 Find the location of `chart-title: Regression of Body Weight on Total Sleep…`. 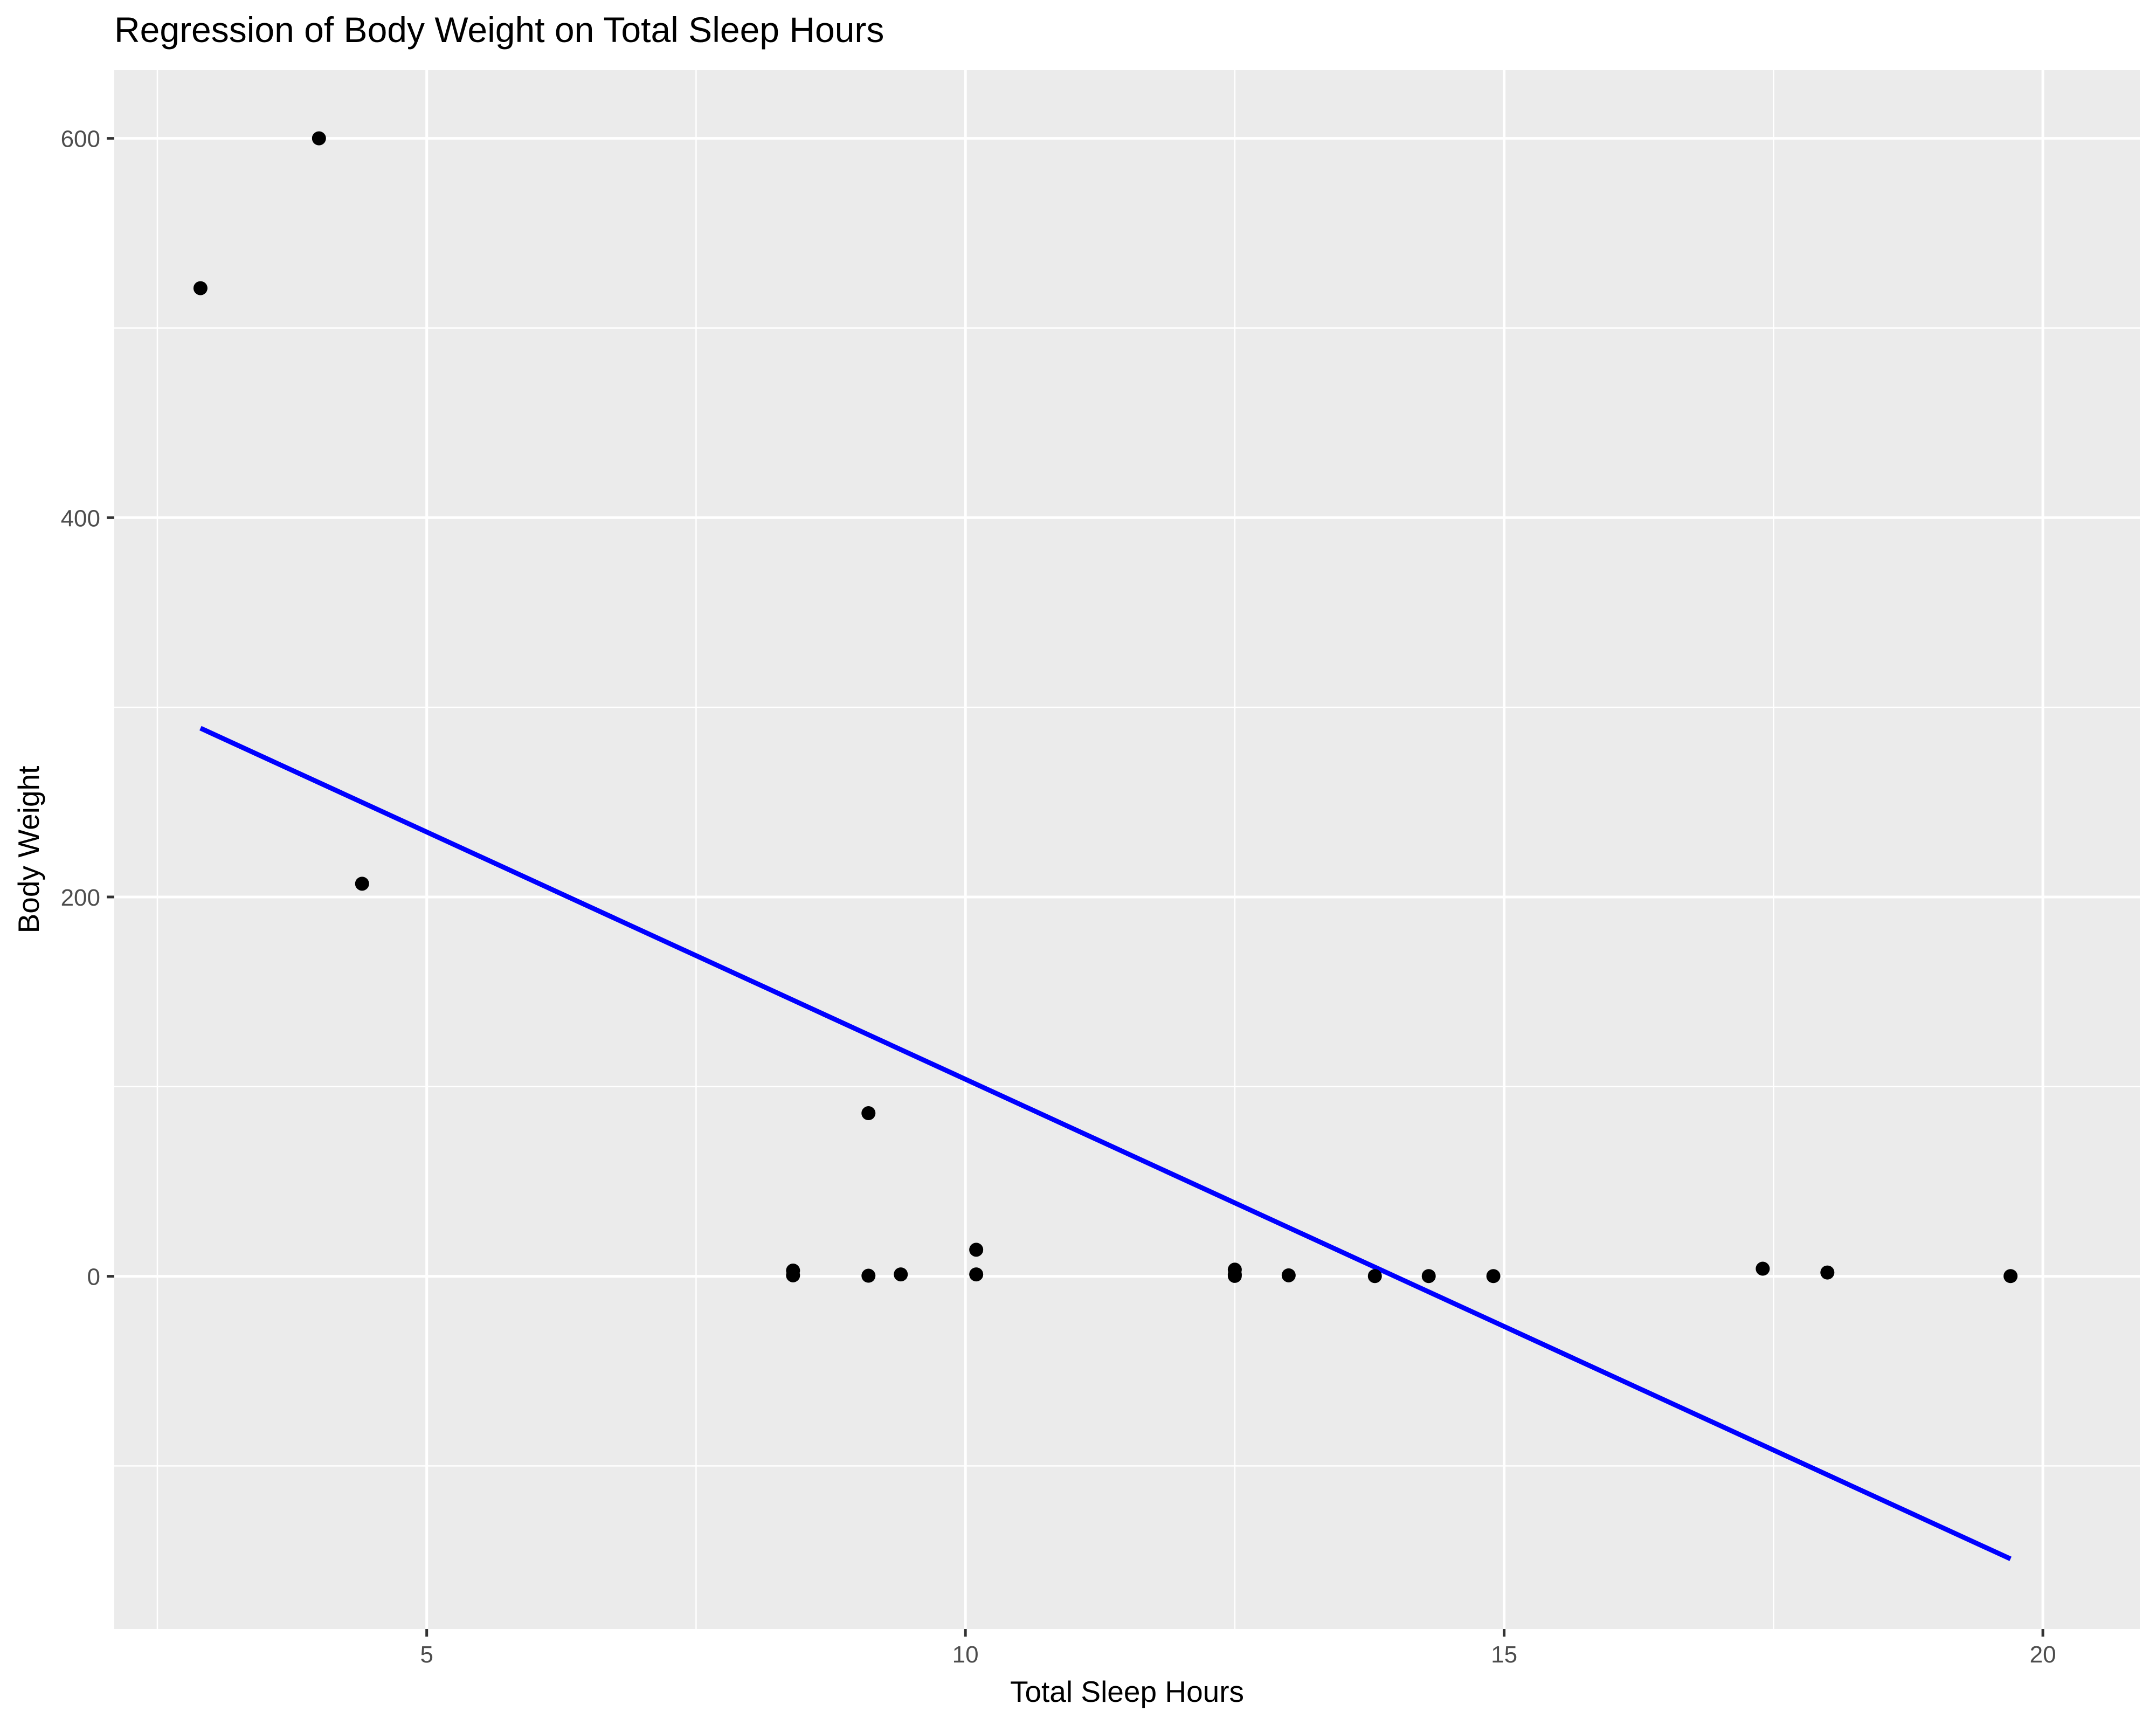

chart-title: Regression of Body Weight on Total Sleep… is located at coordinates (499, 30).